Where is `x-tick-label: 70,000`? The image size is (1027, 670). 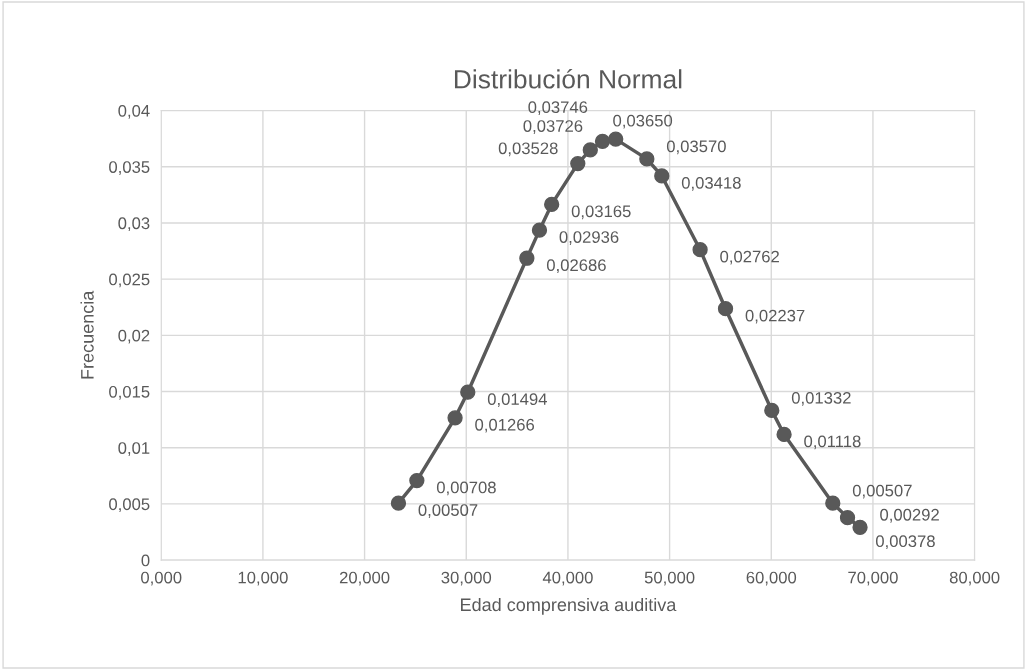
x-tick-label: 70,000 is located at coordinates (873, 578).